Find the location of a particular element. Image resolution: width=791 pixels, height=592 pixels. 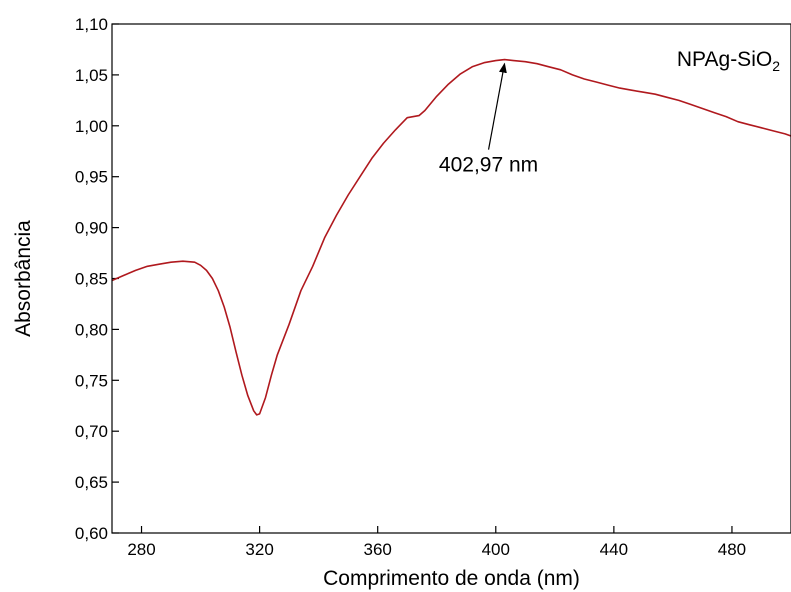

x-tick-label: 320 is located at coordinates (259, 549).